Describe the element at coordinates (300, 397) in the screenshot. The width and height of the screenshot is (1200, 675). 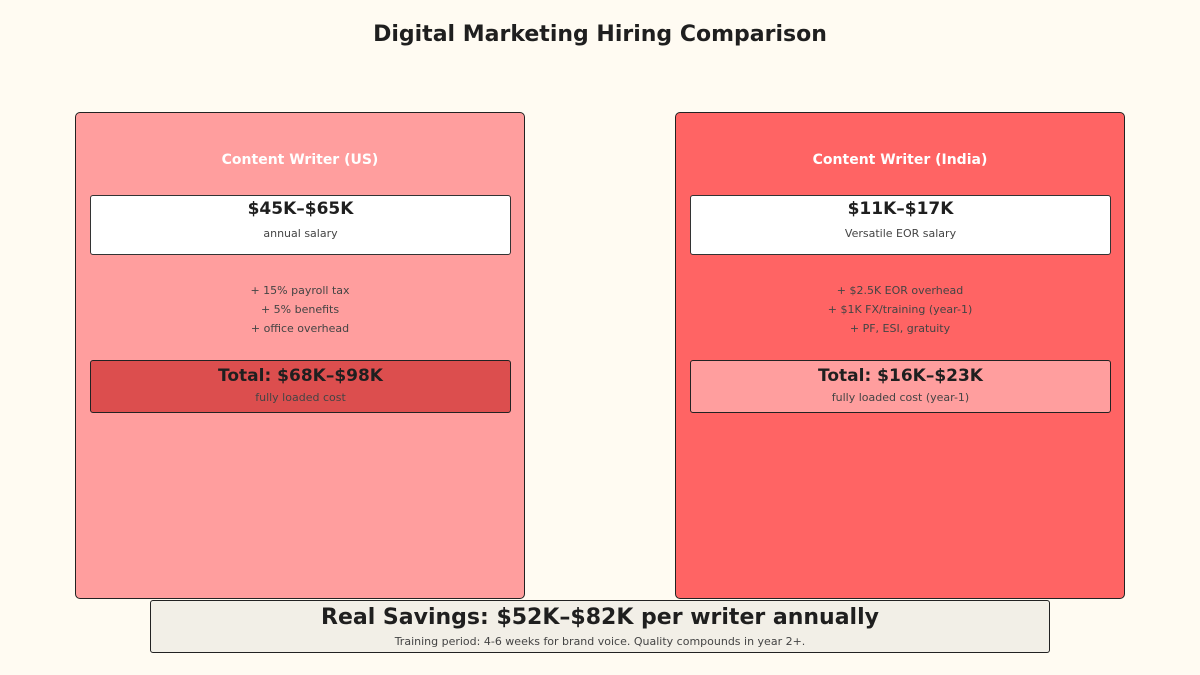
I see `us-total-note: fully loaded cost` at that location.